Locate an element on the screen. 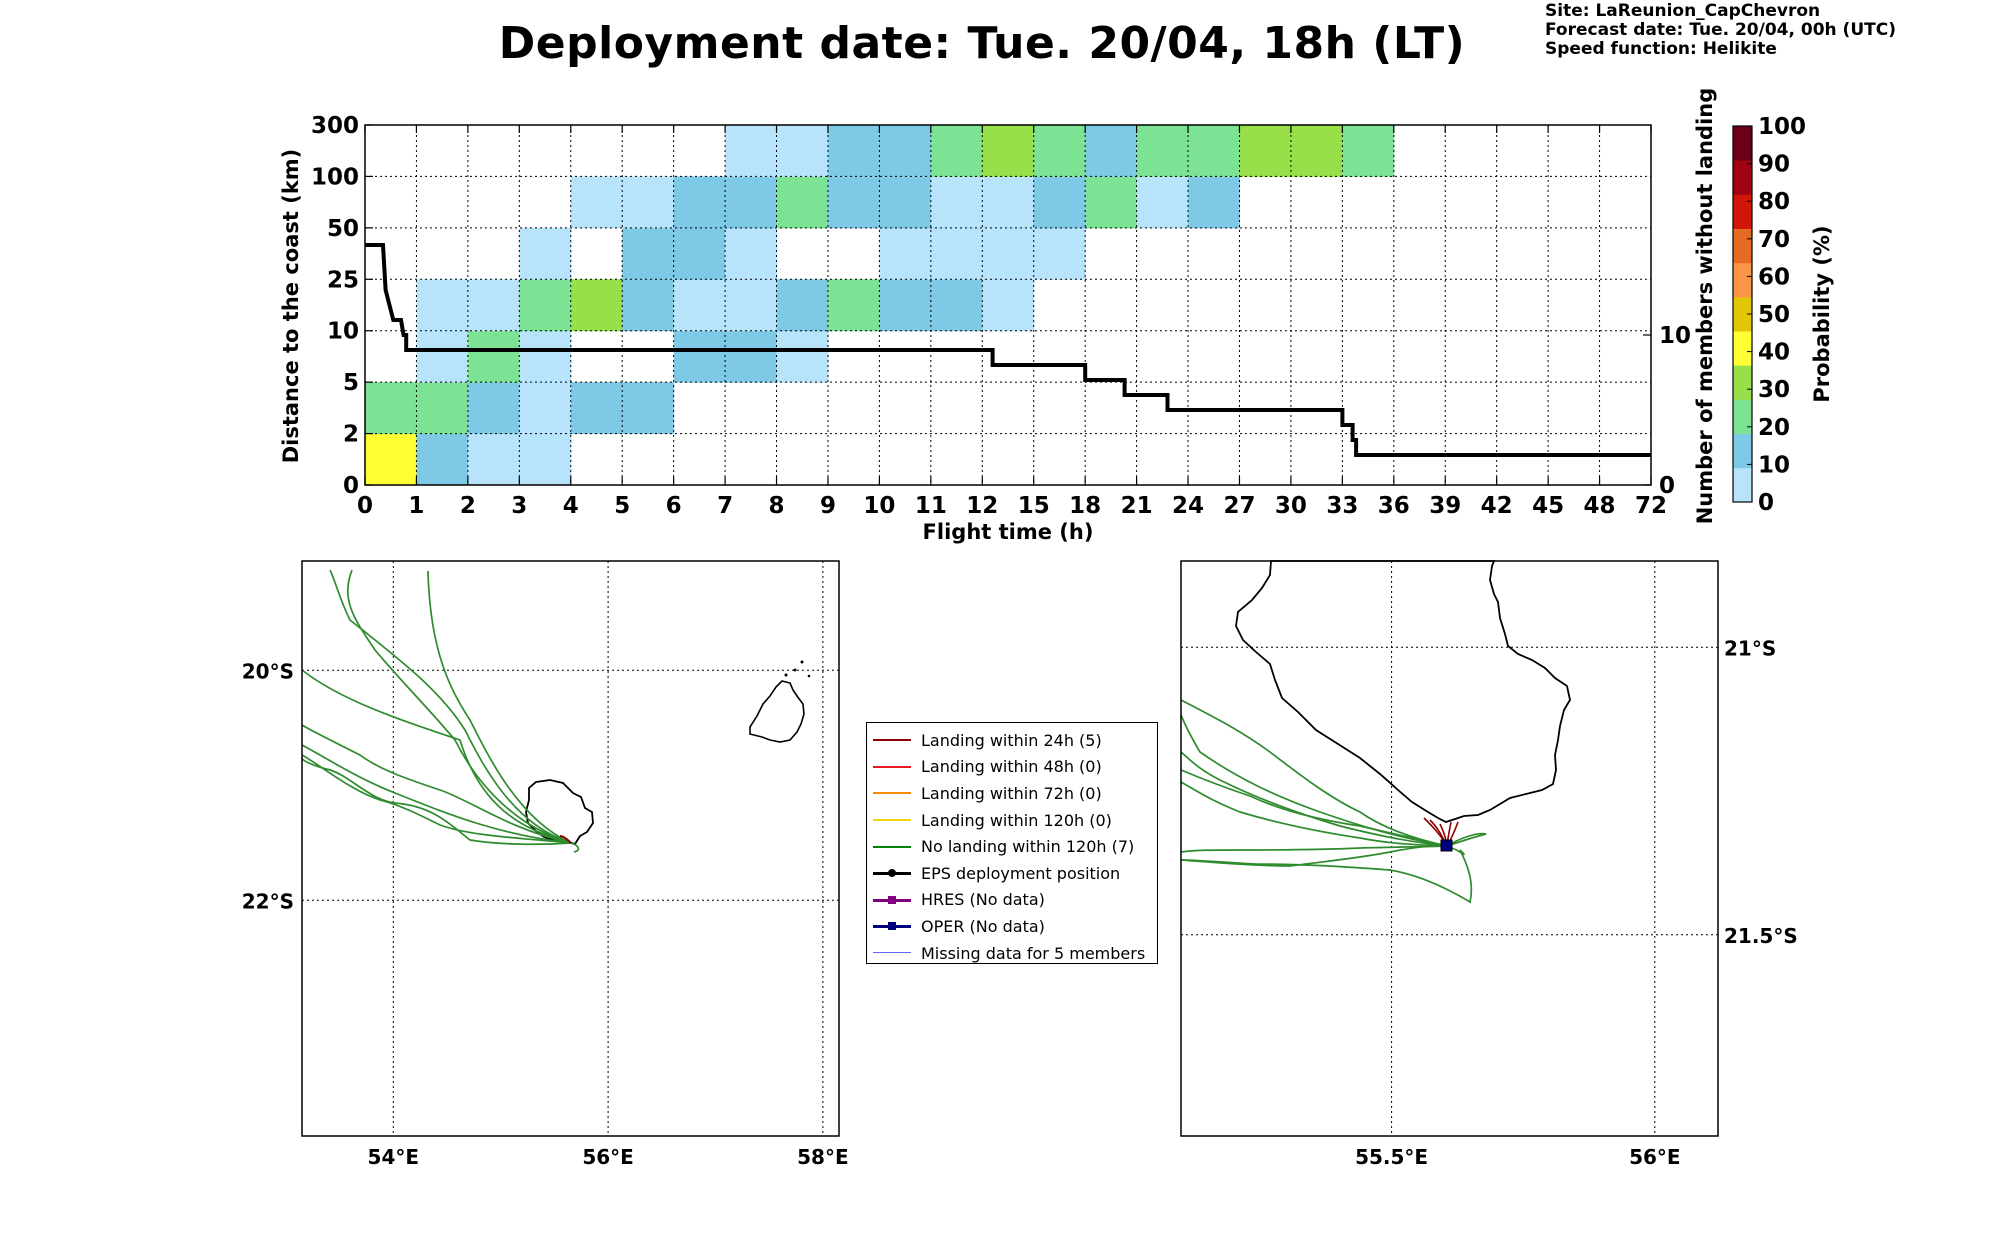 The image size is (2000, 1250). legend-label: Landing within 120h (0) is located at coordinates (1016, 820).